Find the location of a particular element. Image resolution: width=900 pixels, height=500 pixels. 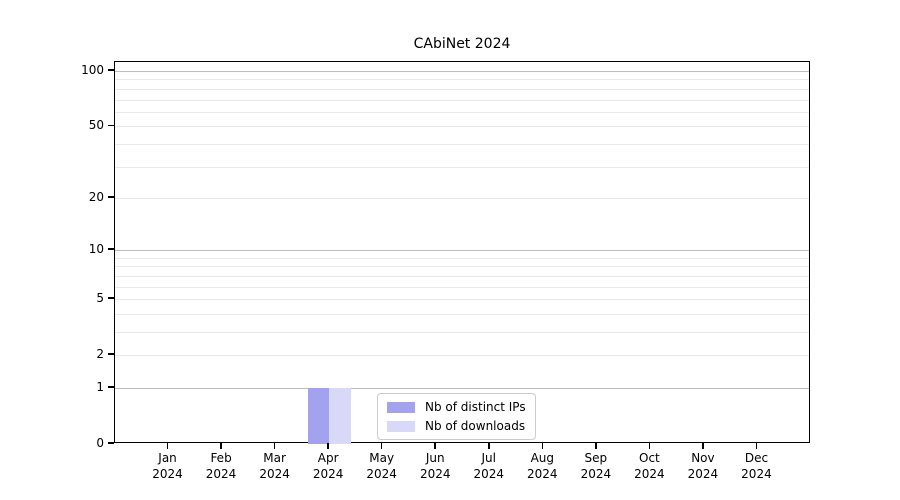

x-tick-label: Jun 2024 is located at coordinates (435, 466).